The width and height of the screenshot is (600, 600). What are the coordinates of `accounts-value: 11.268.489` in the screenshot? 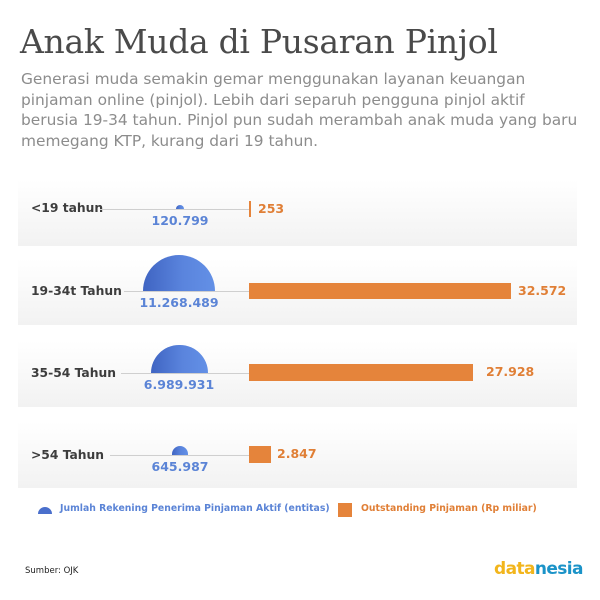 It's located at (179, 302).